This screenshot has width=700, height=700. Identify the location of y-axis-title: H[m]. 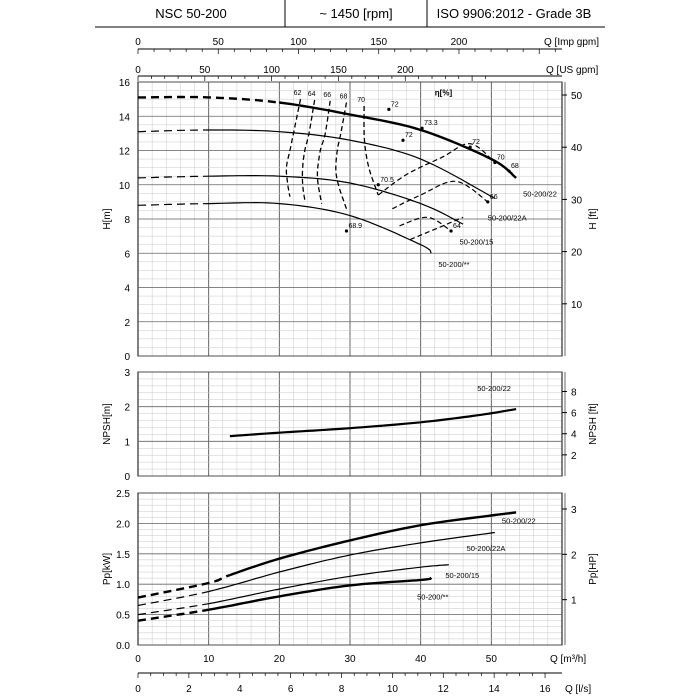
(107, 218).